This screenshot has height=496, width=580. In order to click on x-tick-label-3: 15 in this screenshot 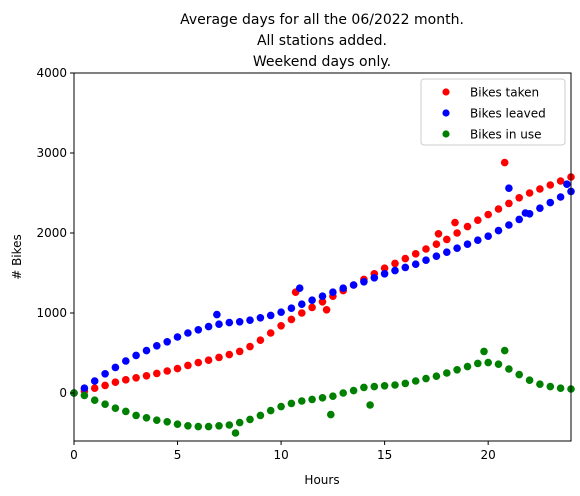, I will do `click(384, 455)`.